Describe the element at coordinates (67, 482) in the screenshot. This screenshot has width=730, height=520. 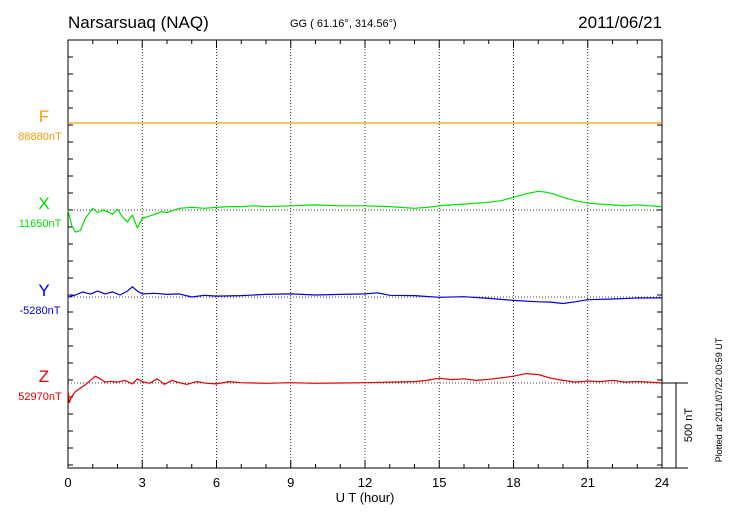
I see `x-tick-label: 0` at that location.